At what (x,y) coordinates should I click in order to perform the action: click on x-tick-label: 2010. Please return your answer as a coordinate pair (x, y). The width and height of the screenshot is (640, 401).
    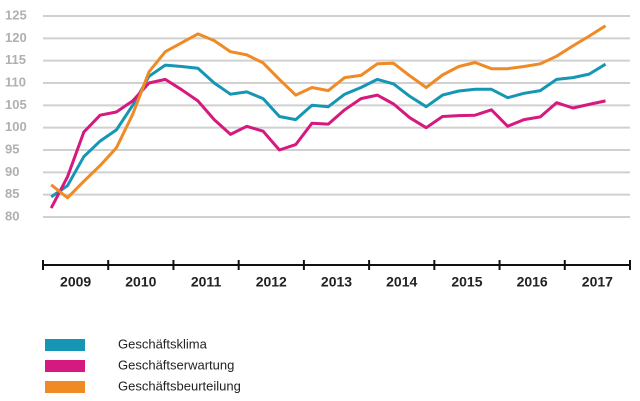
    Looking at the image, I should click on (140, 282).